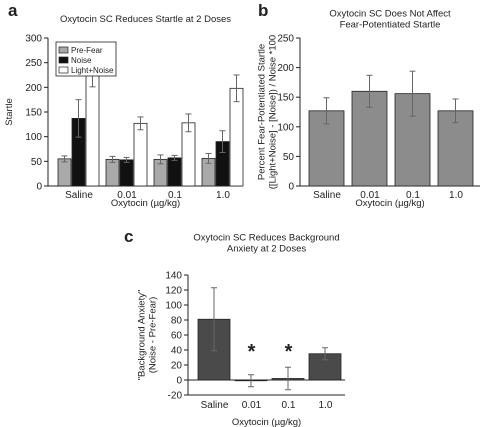 The width and height of the screenshot is (495, 427). I want to click on y-tick-label: 20, so click(177, 366).